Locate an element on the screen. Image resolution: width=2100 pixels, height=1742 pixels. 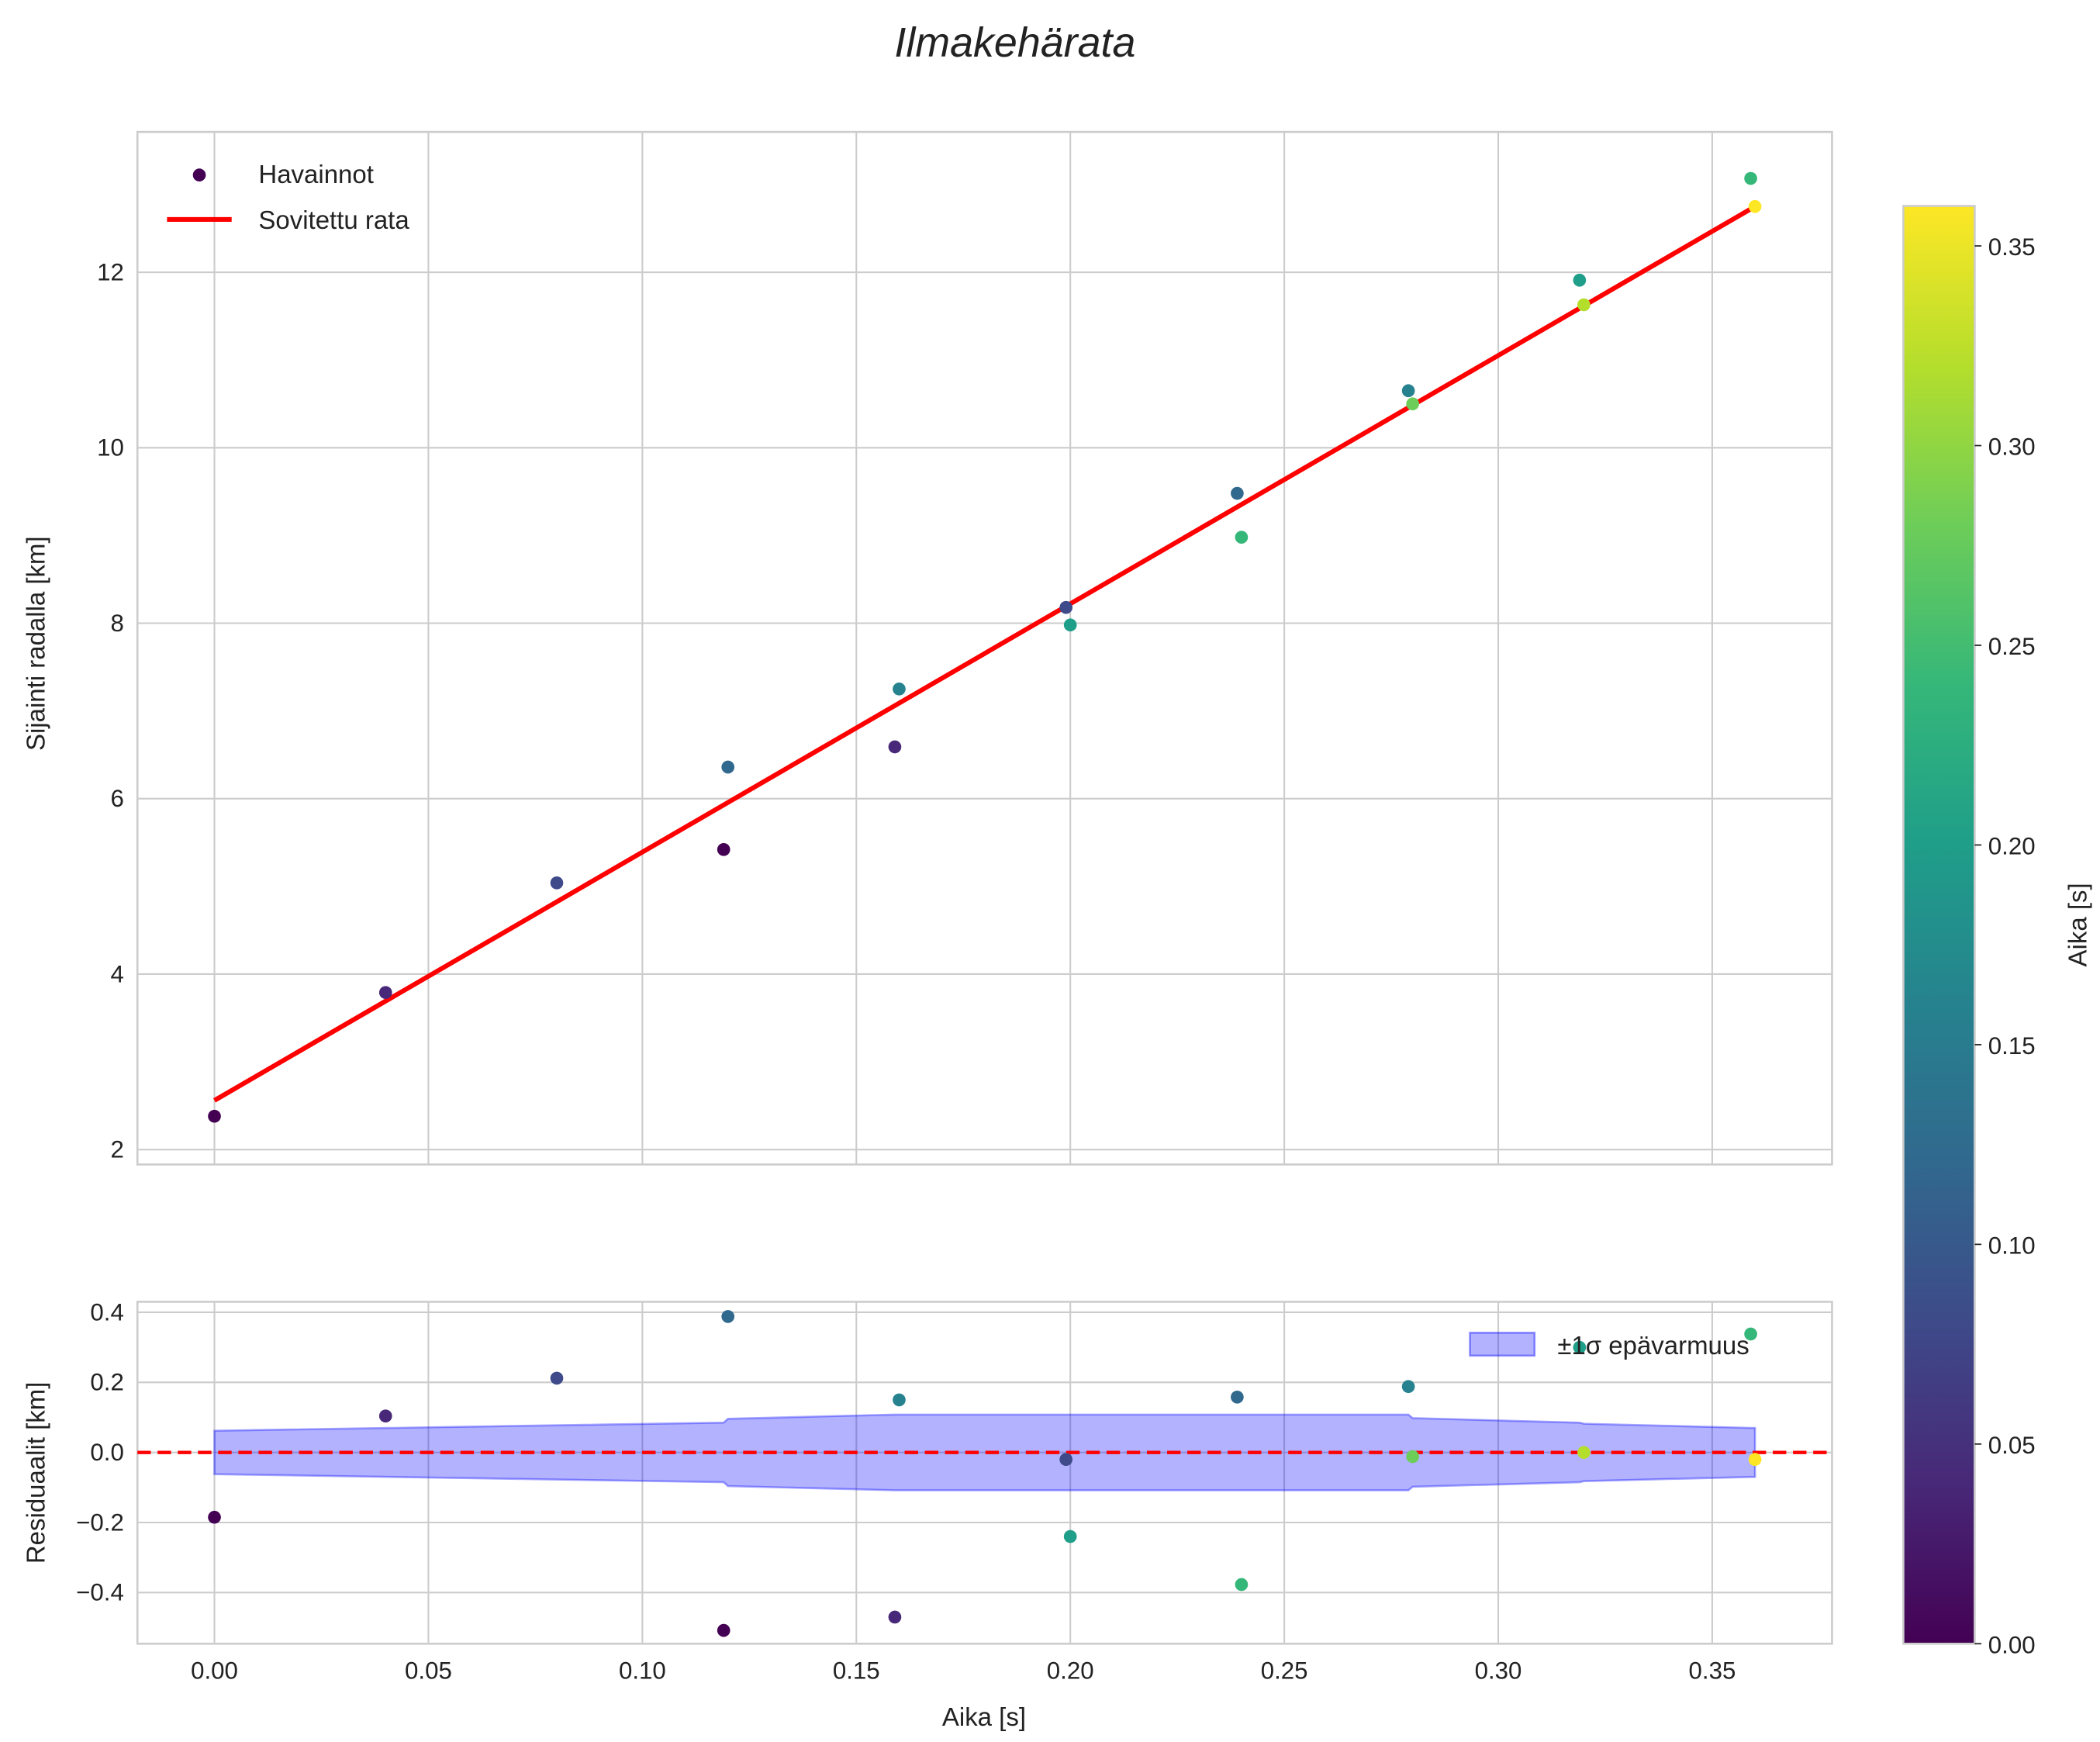
y-tick-label: 6 is located at coordinates (116, 798).